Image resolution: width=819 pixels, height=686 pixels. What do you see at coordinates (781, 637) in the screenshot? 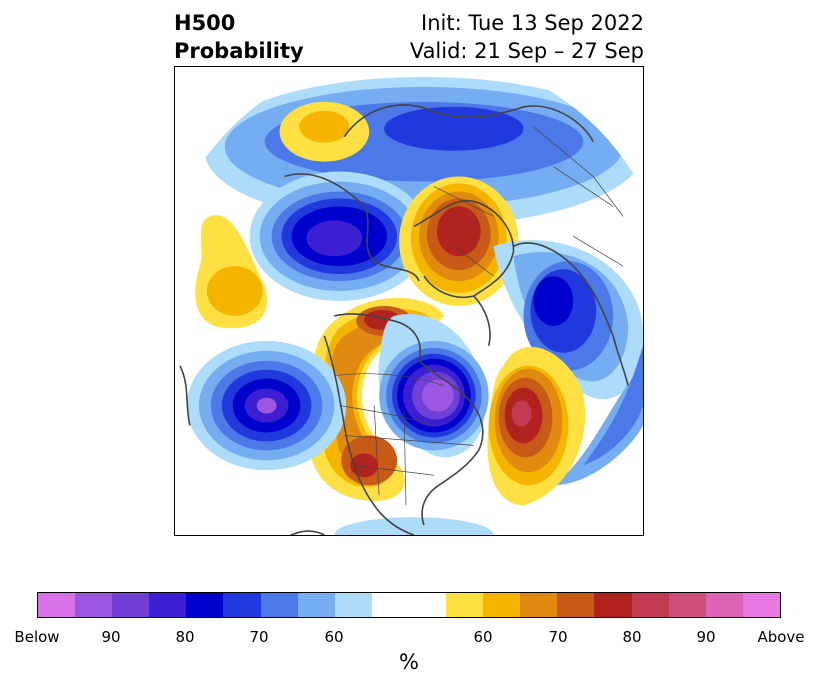
I see `colorbar-tick-label: Above` at bounding box center [781, 637].